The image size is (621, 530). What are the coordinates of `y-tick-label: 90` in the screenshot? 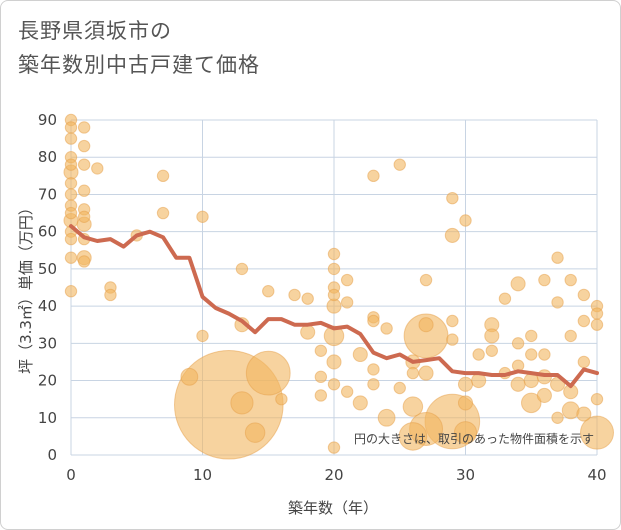 It's located at (47, 120).